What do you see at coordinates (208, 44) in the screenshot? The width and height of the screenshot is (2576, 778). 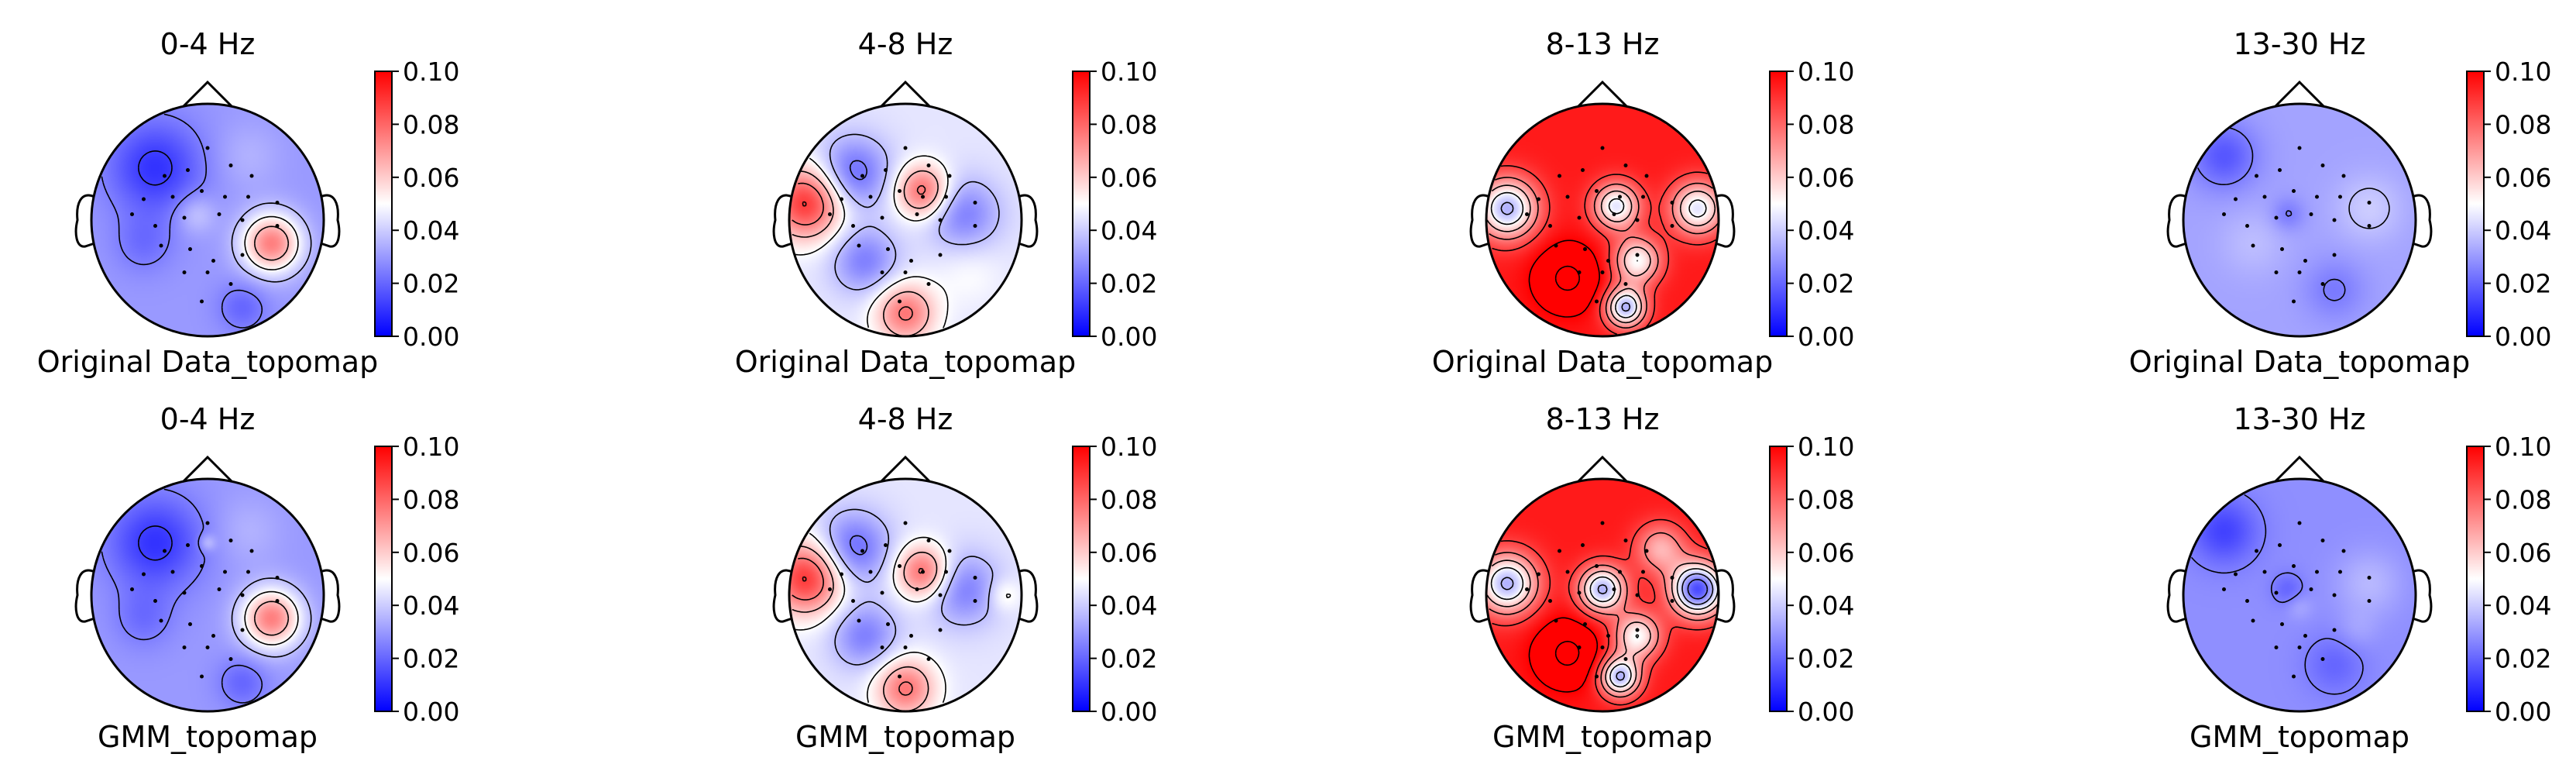 I see `panel-title: 0-4 Hz` at bounding box center [208, 44].